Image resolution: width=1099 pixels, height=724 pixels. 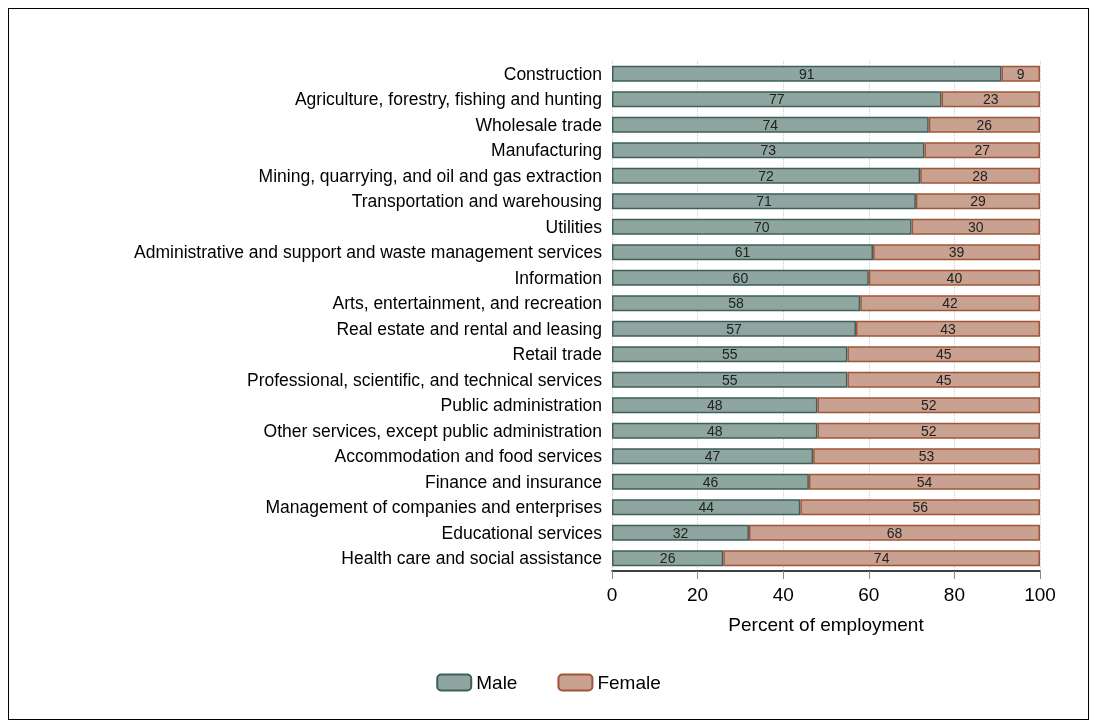 I want to click on x-tick-label: 60, so click(x=869, y=594).